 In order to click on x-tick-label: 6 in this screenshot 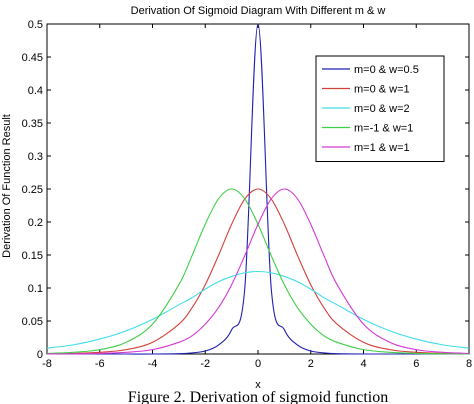, I will do `click(416, 364)`.